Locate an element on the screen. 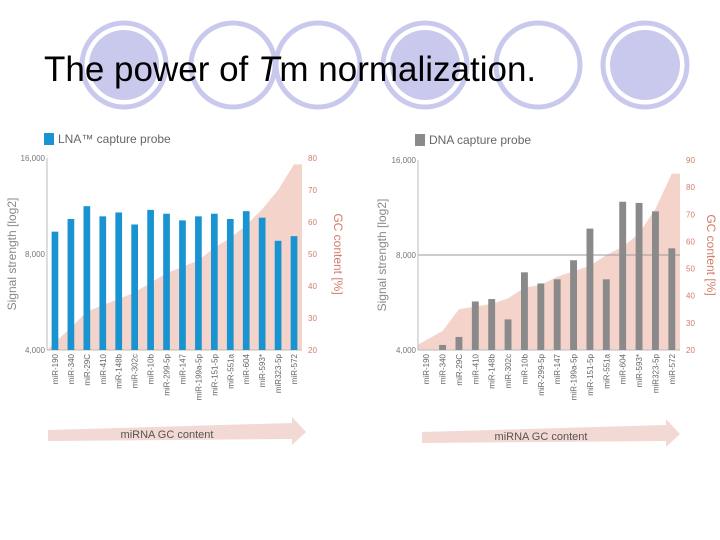  x-tick-label: miR-593* is located at coordinates (639, 370).